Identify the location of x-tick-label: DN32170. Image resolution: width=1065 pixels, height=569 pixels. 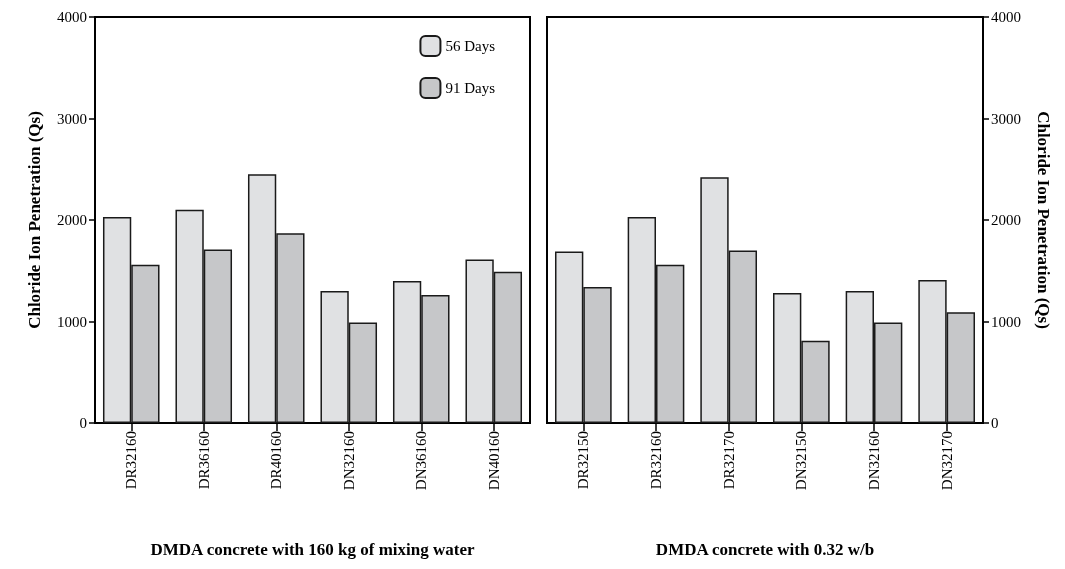
(946, 461).